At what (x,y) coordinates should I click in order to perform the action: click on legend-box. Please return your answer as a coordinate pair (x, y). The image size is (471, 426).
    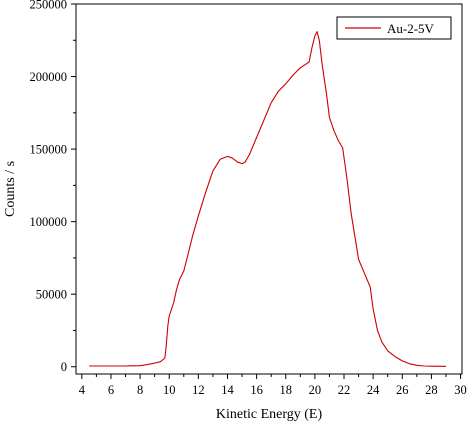
    Looking at the image, I should click on (394, 28).